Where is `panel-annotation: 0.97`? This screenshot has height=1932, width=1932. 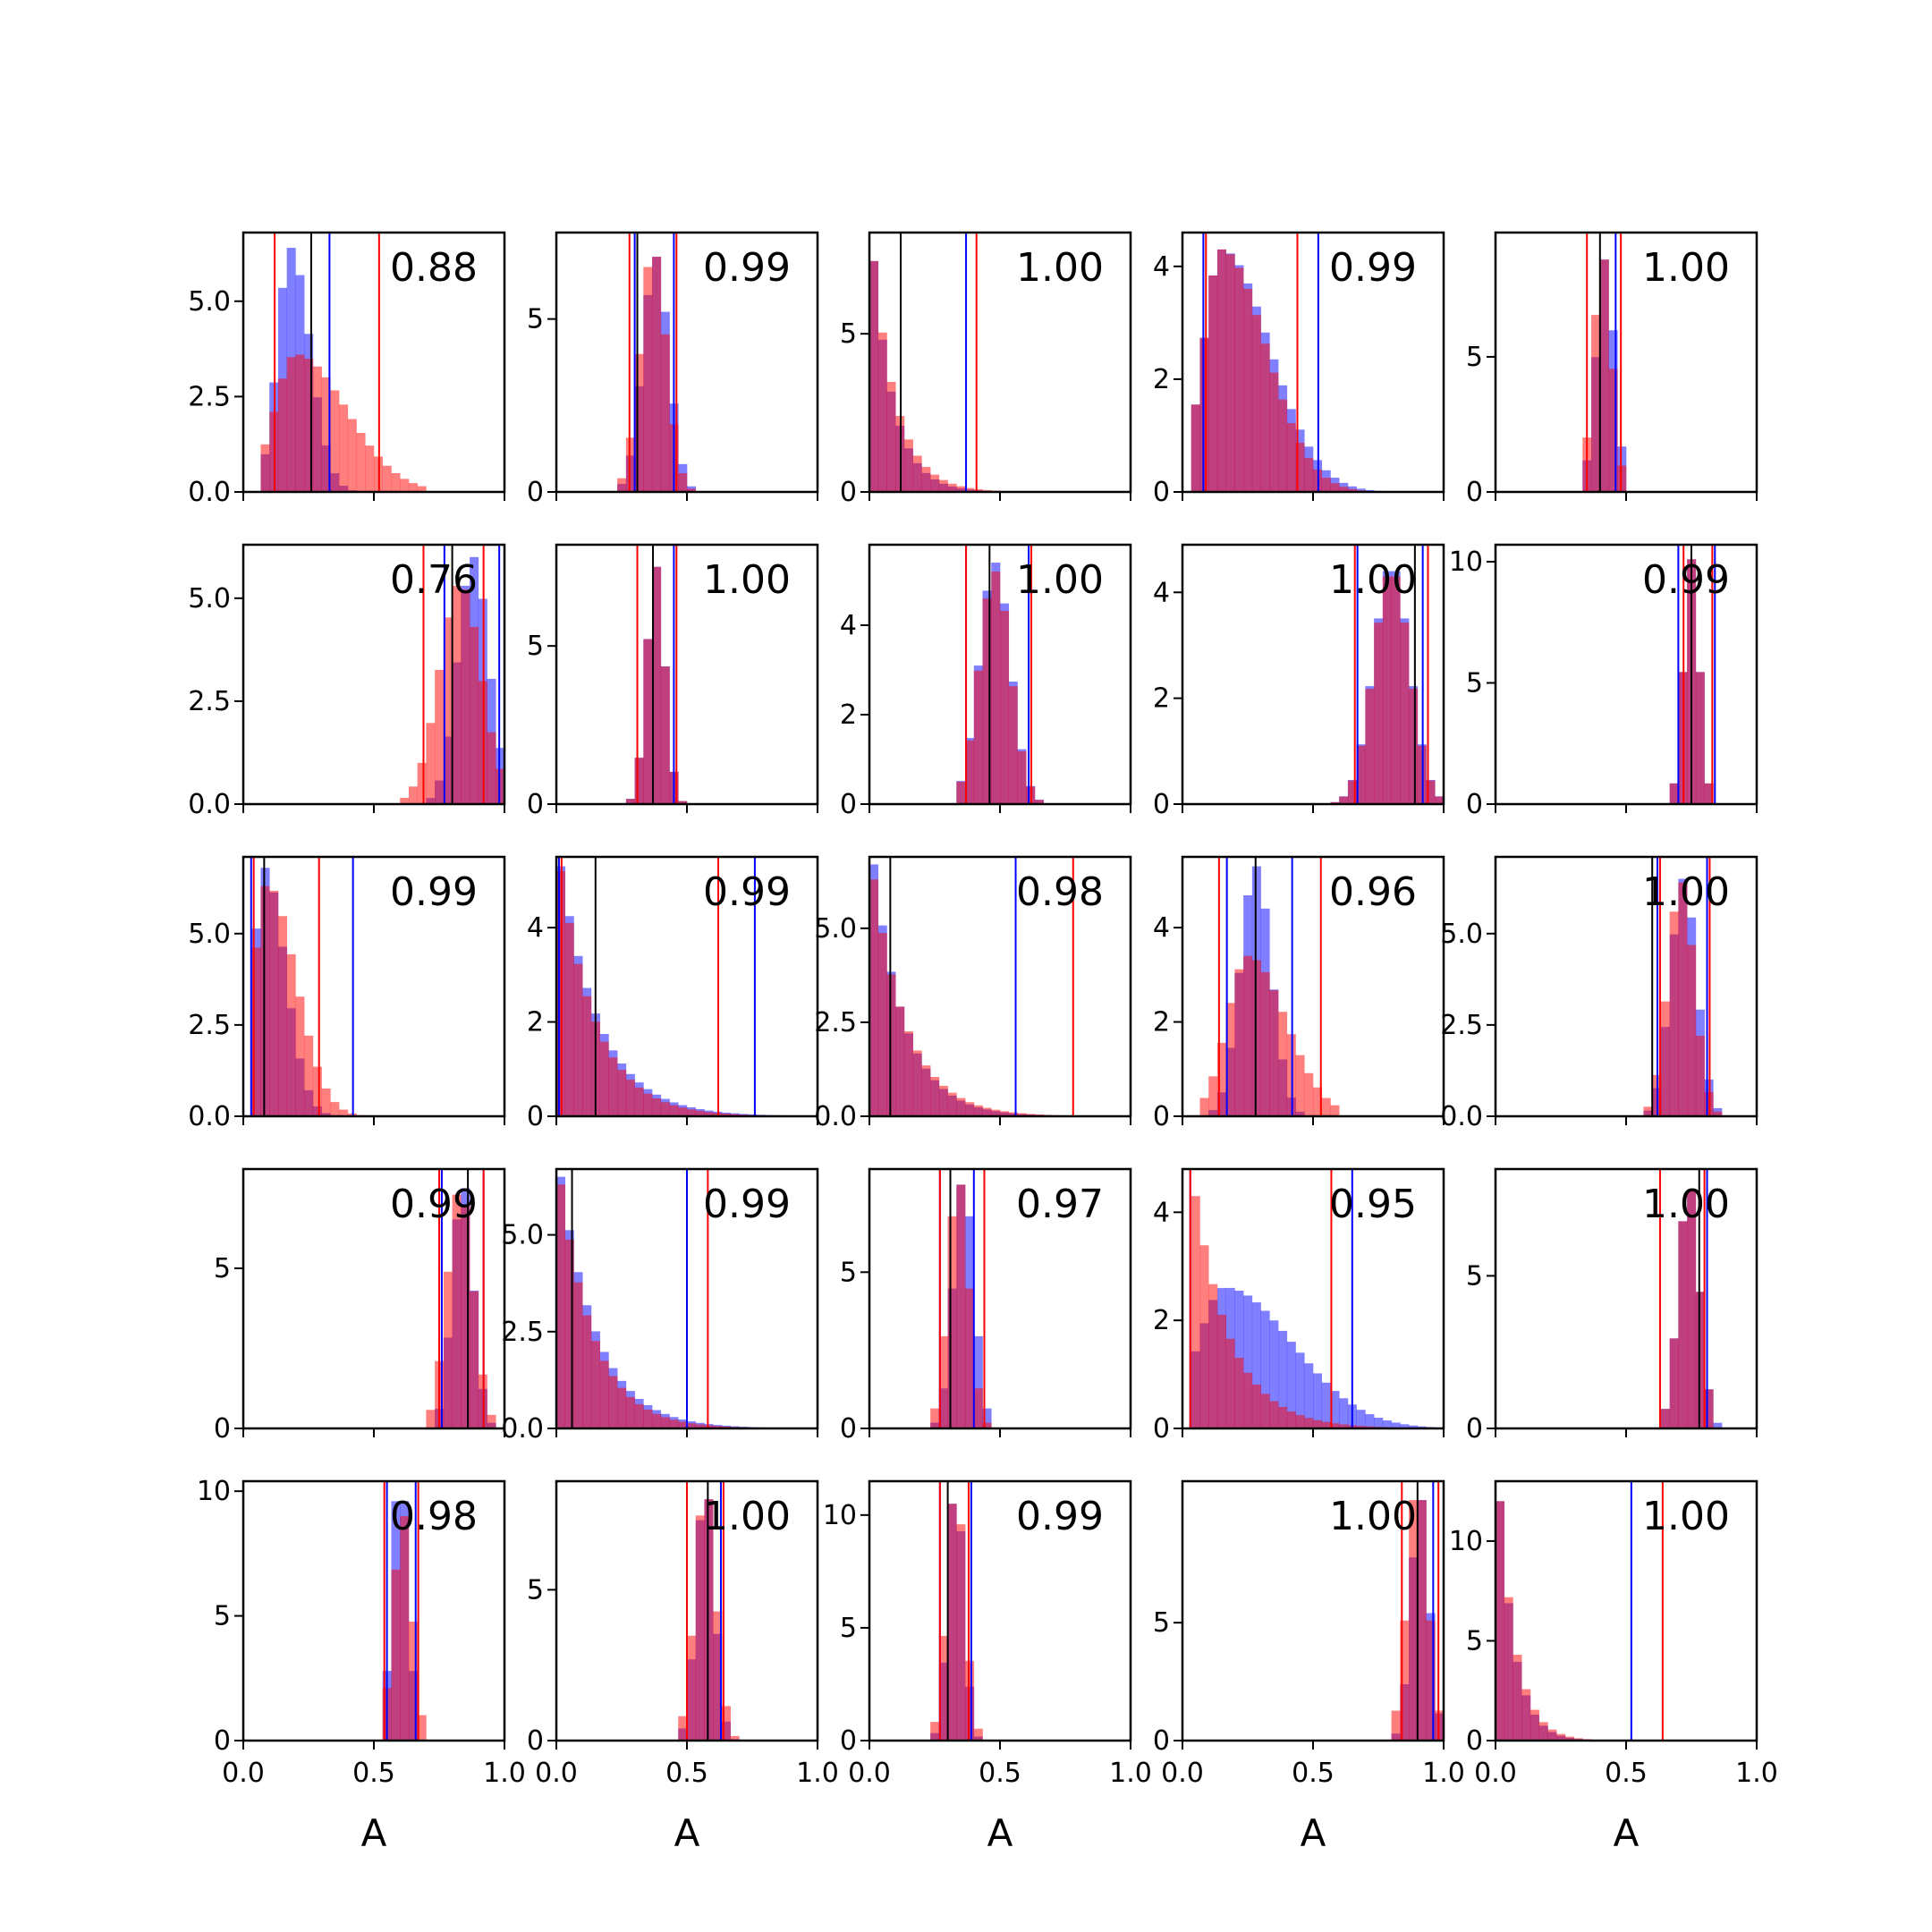 panel-annotation: 0.97 is located at coordinates (1060, 1204).